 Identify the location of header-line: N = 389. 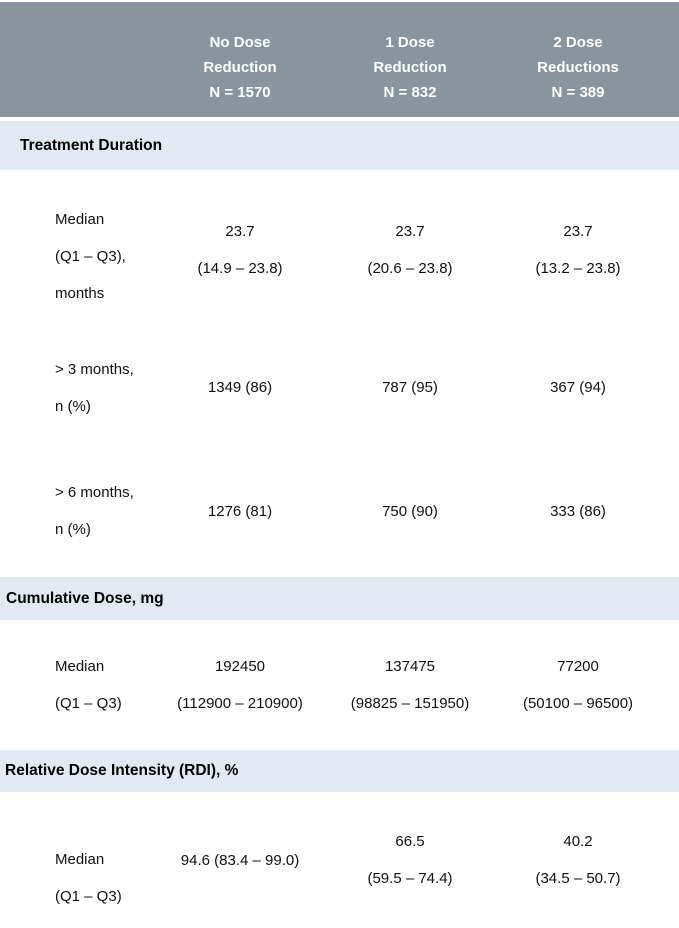
(578, 92).